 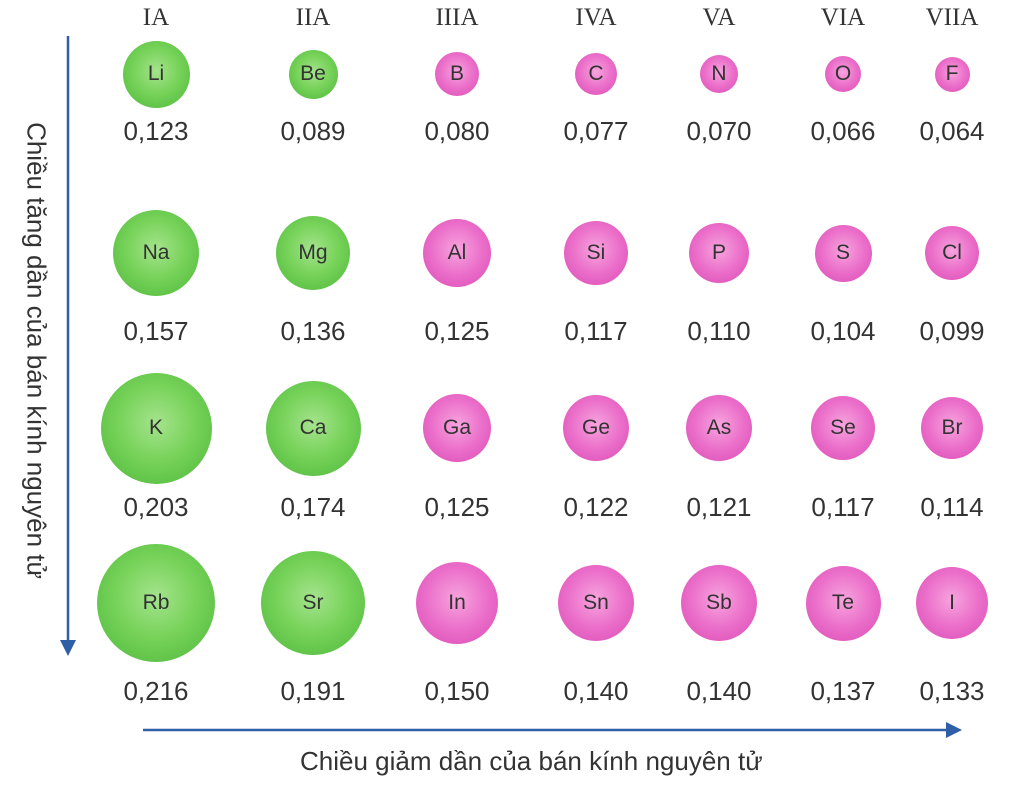 I want to click on radius-value-te: 0,137, so click(x=843, y=691).